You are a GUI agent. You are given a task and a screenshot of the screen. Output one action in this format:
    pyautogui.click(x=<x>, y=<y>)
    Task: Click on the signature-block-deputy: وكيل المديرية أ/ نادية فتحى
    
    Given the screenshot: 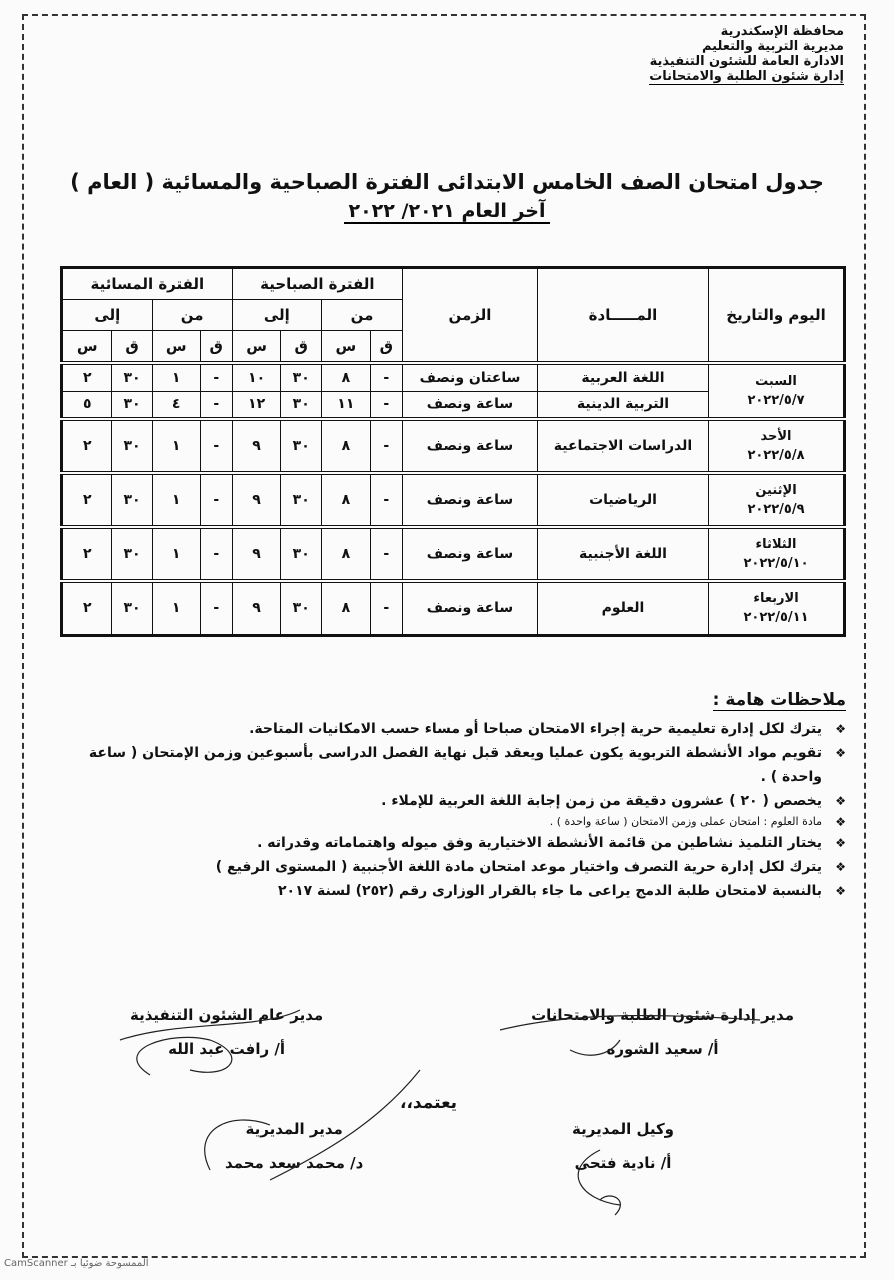 What is the action you would take?
    pyautogui.click(x=623, y=1146)
    